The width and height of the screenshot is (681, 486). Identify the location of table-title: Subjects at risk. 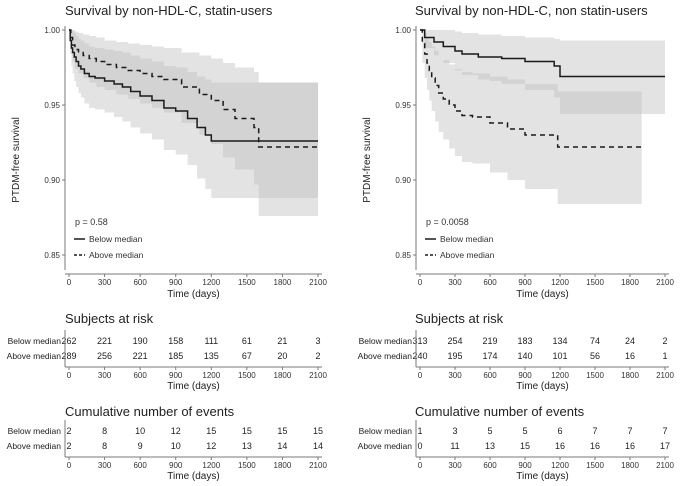
(109, 318).